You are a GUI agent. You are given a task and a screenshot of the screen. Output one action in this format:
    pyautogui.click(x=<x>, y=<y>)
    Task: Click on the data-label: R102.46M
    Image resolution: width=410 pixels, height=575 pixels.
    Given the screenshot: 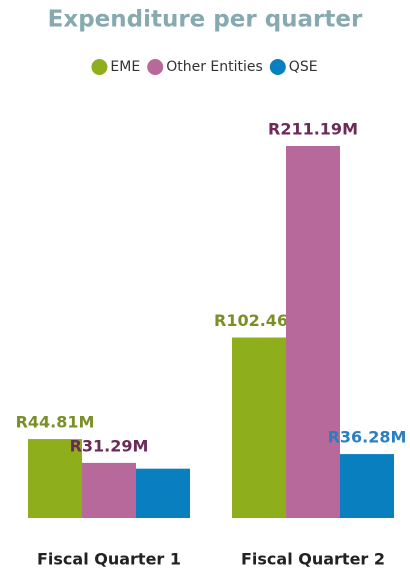 What is the action you would take?
    pyautogui.click(x=259, y=320)
    